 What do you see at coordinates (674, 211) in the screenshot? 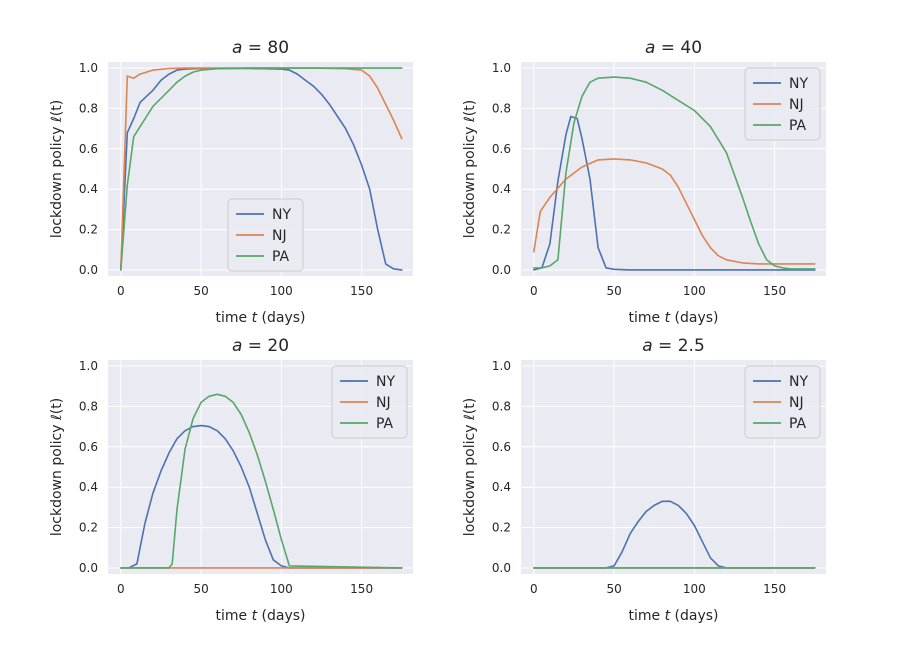
I see `series-line-nj` at bounding box center [674, 211].